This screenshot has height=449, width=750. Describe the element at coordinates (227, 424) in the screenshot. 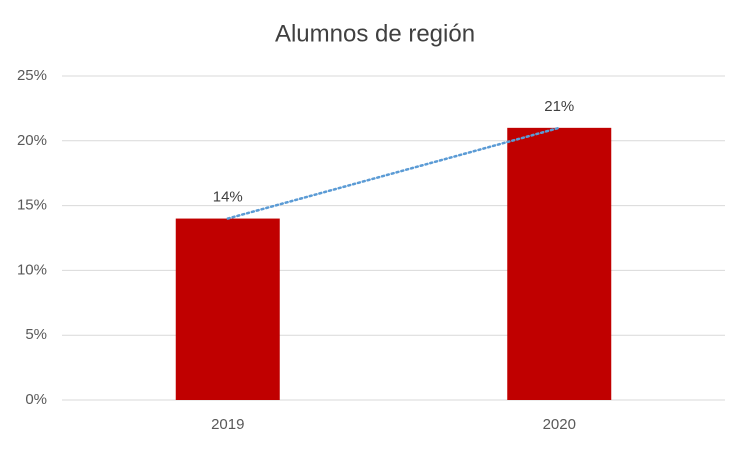

I see `x-tick-label: 2019` at that location.